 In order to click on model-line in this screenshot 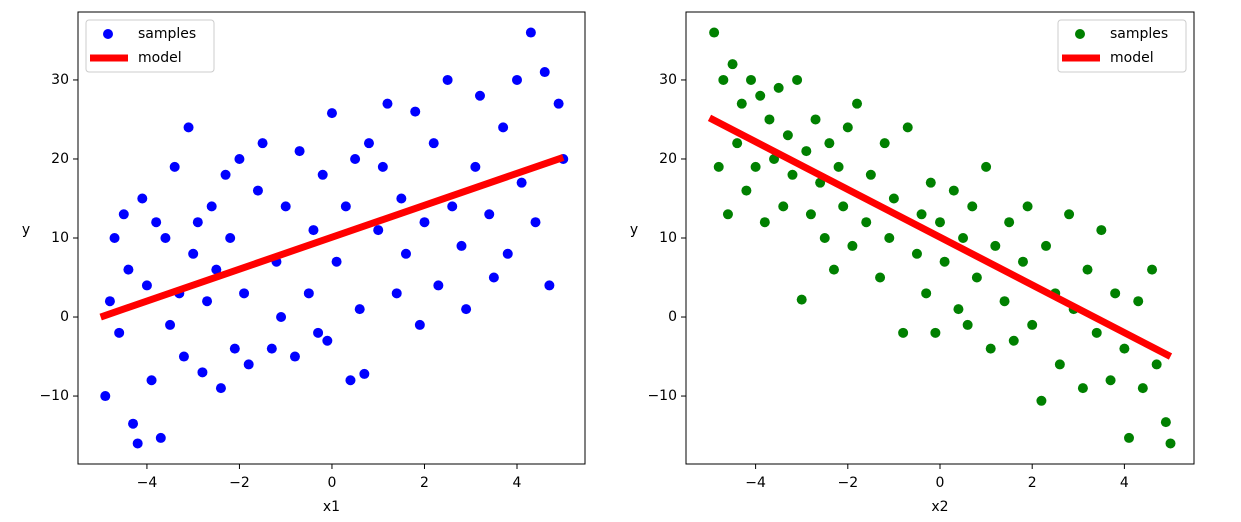, I will do `click(332, 237)`.